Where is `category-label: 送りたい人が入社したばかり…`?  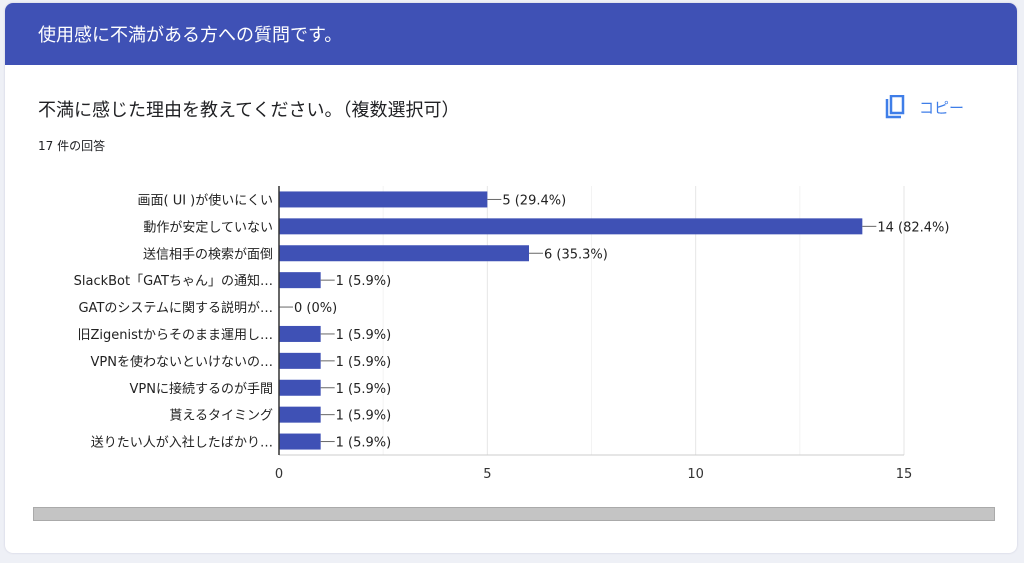
category-label: 送りたい人が入社したばかり… is located at coordinates (182, 443).